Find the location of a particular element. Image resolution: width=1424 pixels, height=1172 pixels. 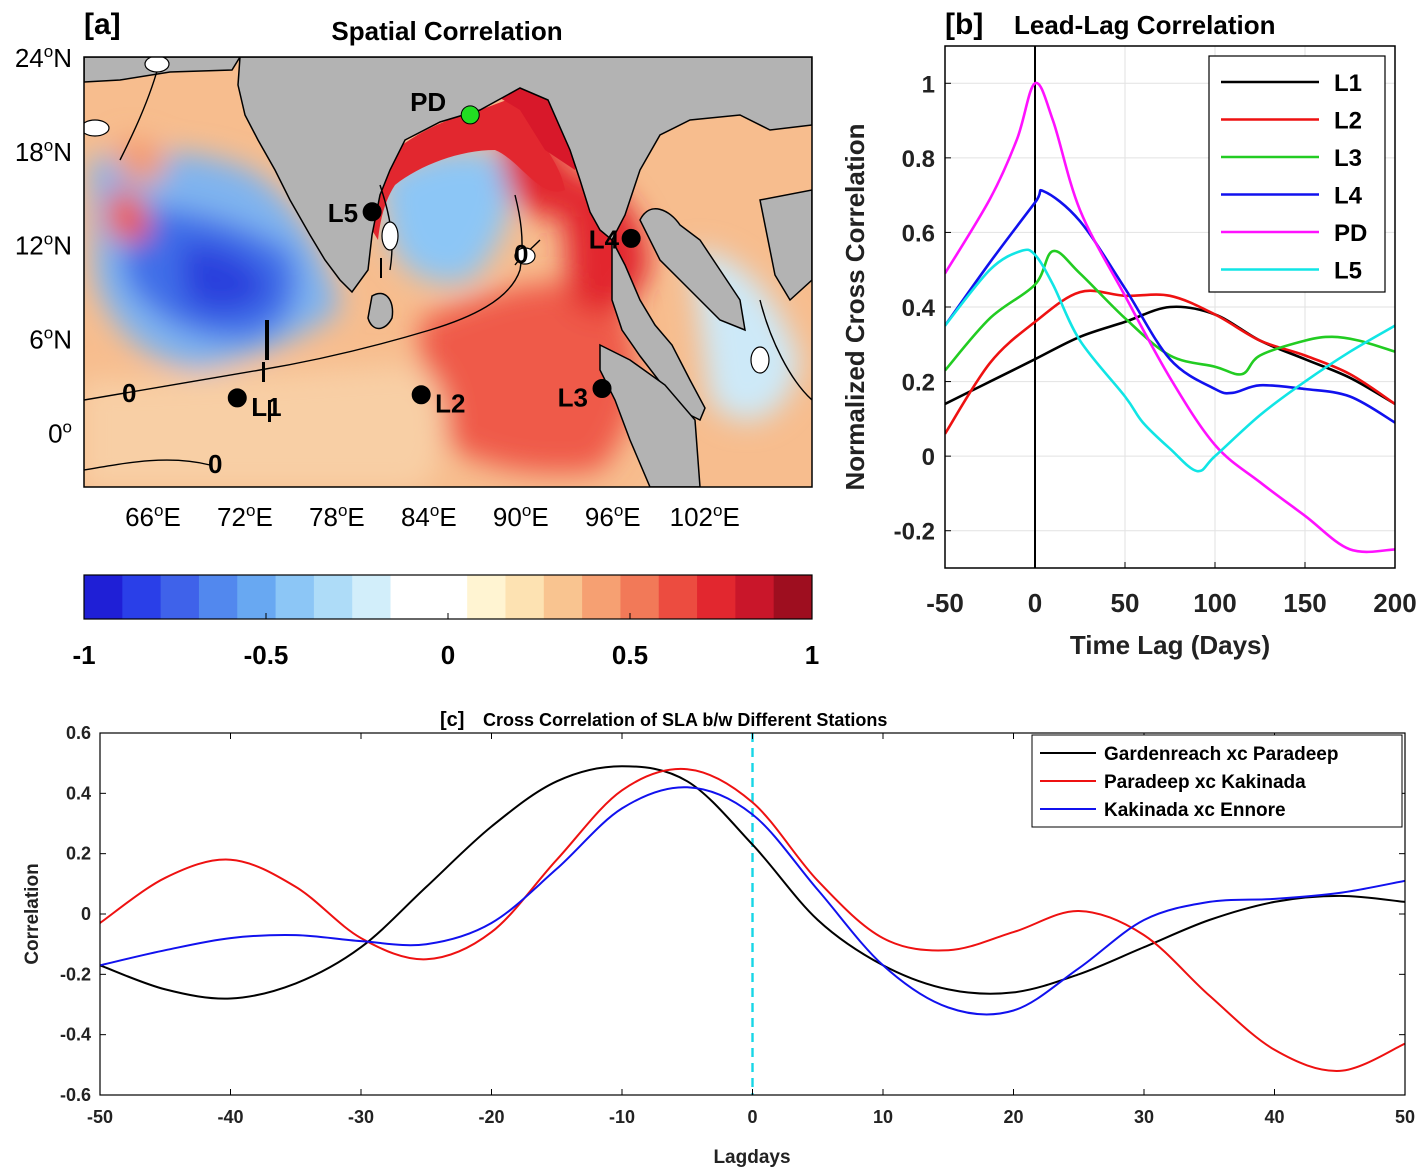

legend-label: Paradeep xc Kakinada is located at coordinates (1205, 782).